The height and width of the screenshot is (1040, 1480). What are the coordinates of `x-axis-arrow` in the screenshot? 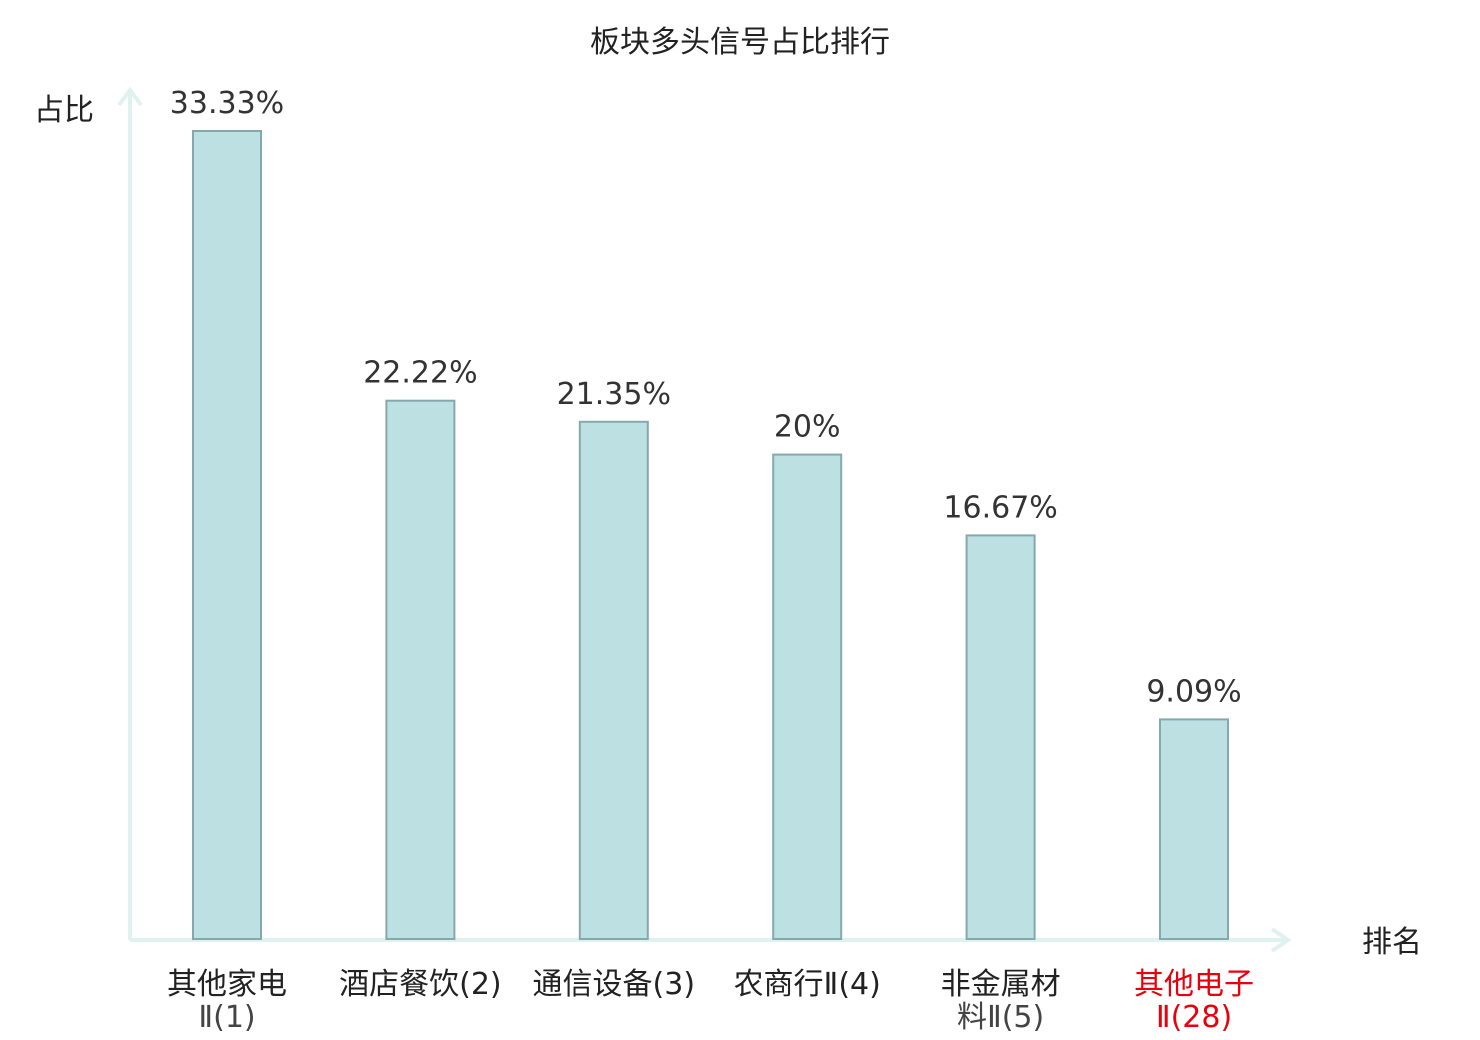 It's located at (1281, 940).